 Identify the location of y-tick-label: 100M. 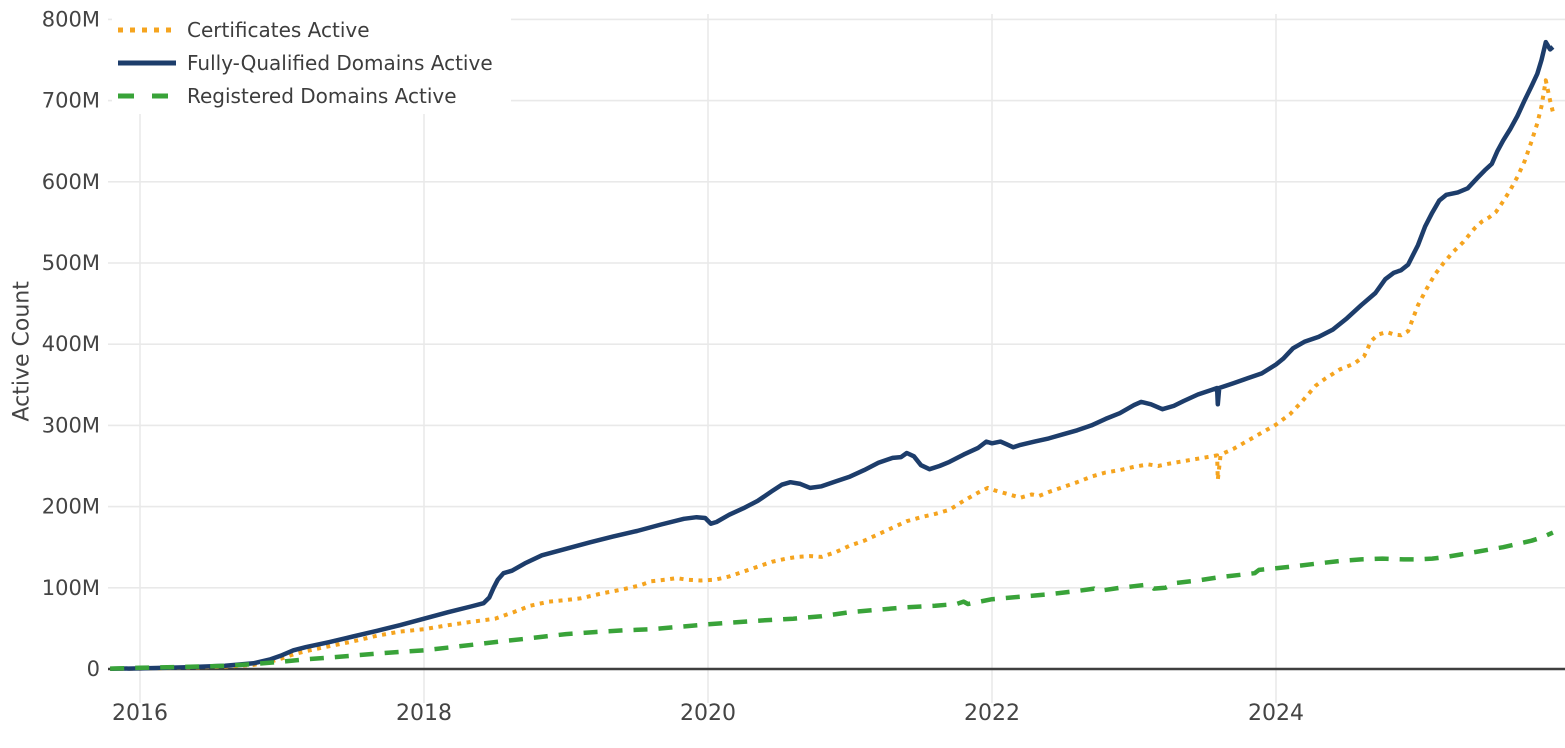
(71, 588).